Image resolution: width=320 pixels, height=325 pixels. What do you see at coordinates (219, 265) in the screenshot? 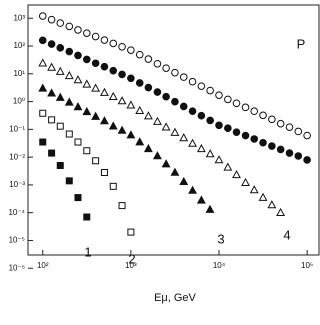
I see `x-tick-label: 10⁴` at bounding box center [219, 265].